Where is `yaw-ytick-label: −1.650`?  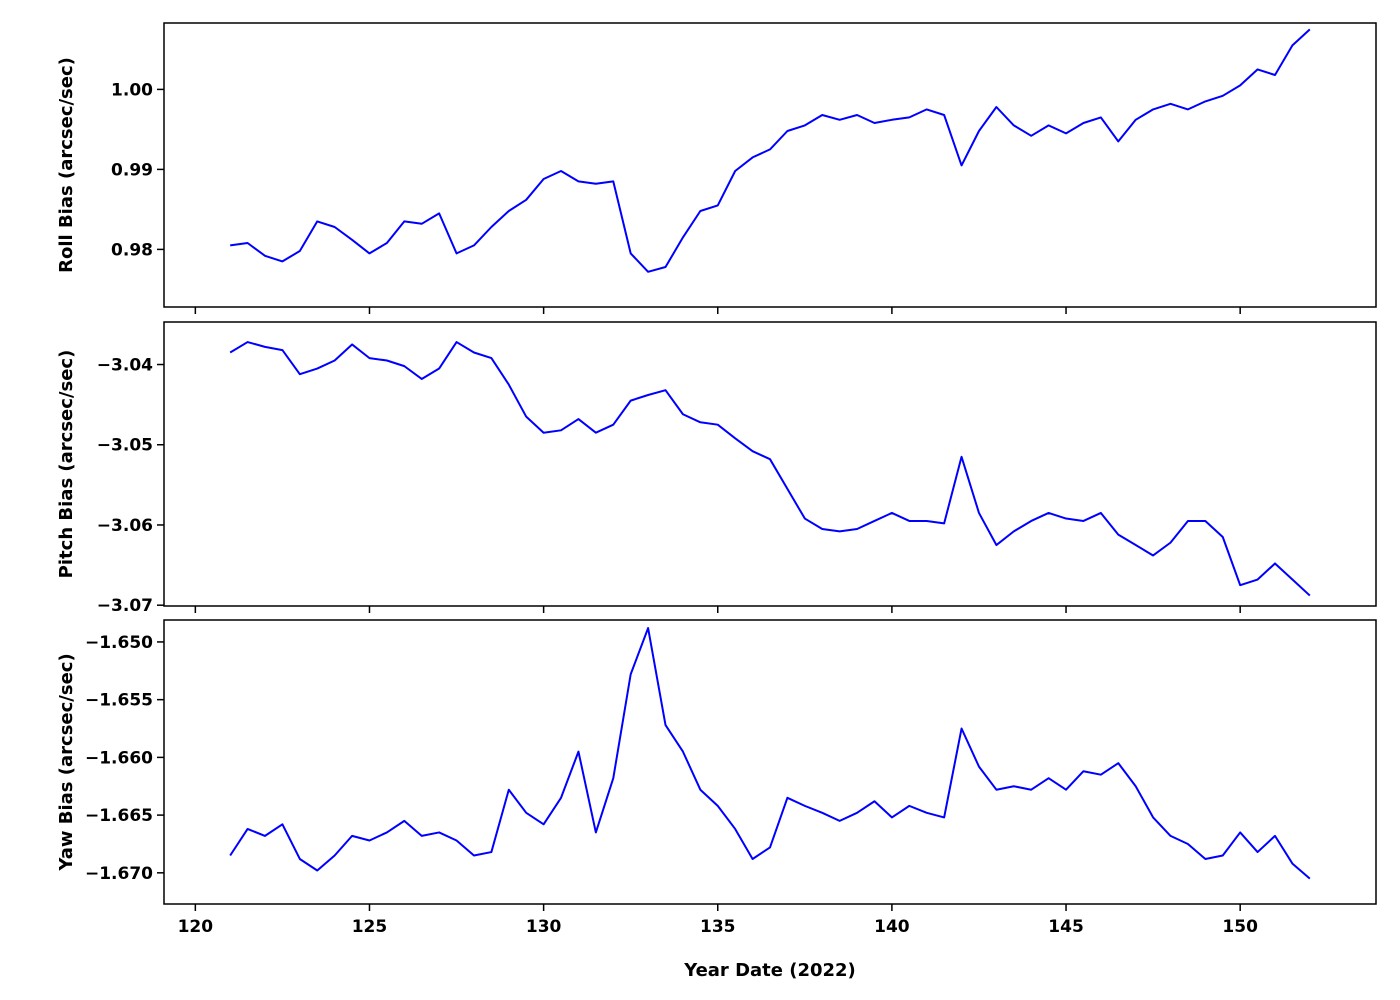 yaw-ytick-label: −1.650 is located at coordinates (119, 643).